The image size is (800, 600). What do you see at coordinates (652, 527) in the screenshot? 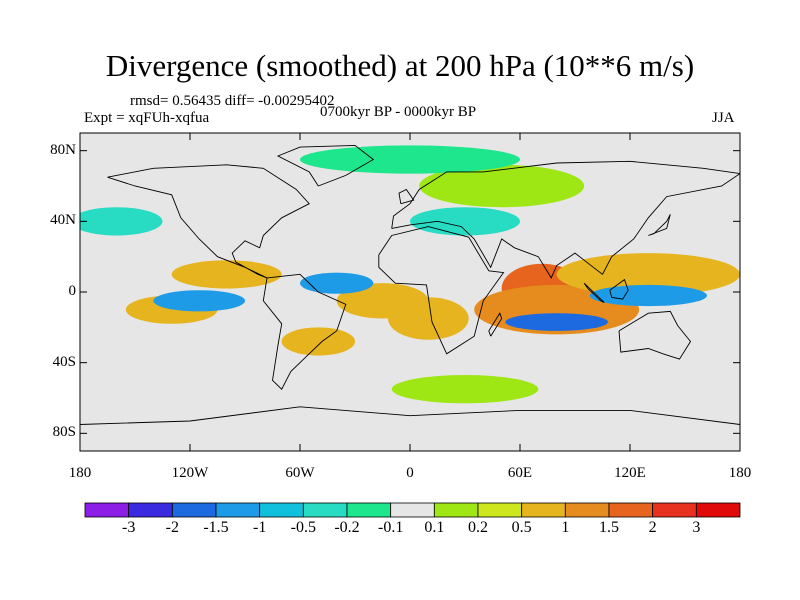
I see `colorbar-label: 2` at bounding box center [652, 527].